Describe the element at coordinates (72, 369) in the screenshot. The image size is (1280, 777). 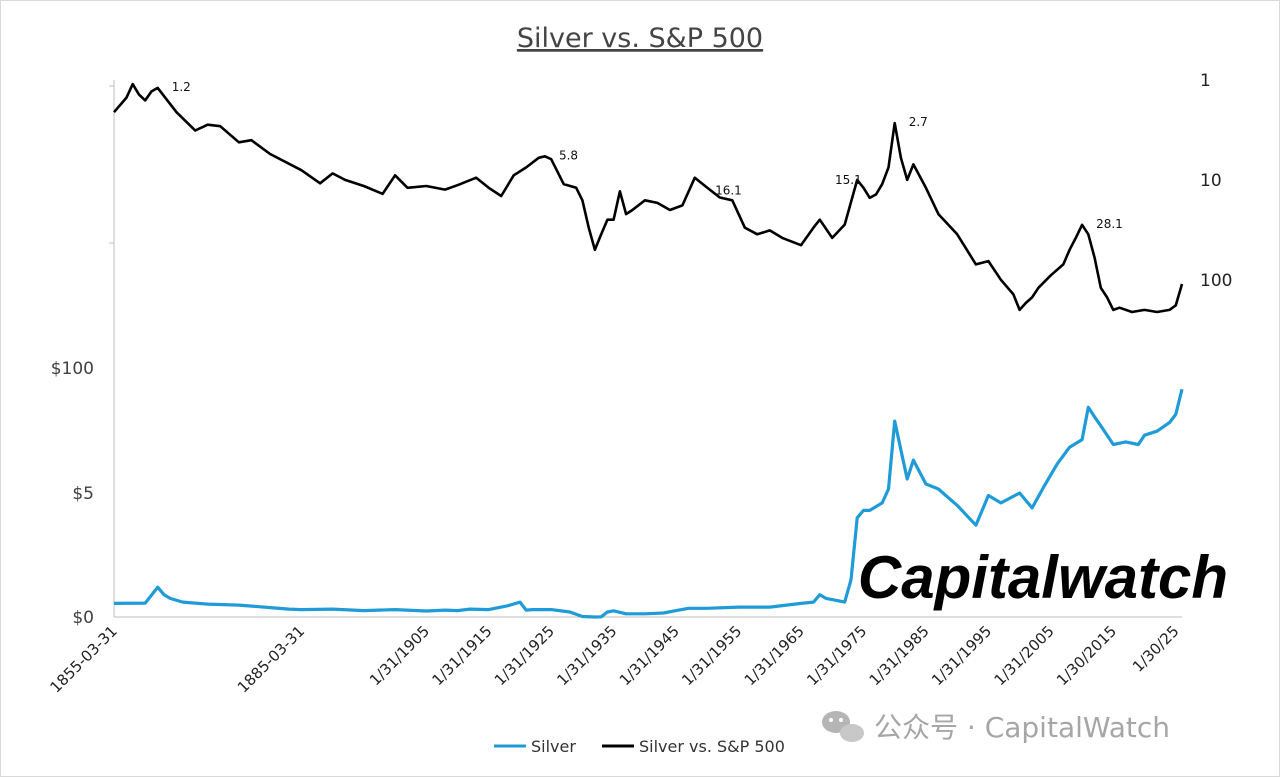
I see `left-tick-label: $100` at that location.